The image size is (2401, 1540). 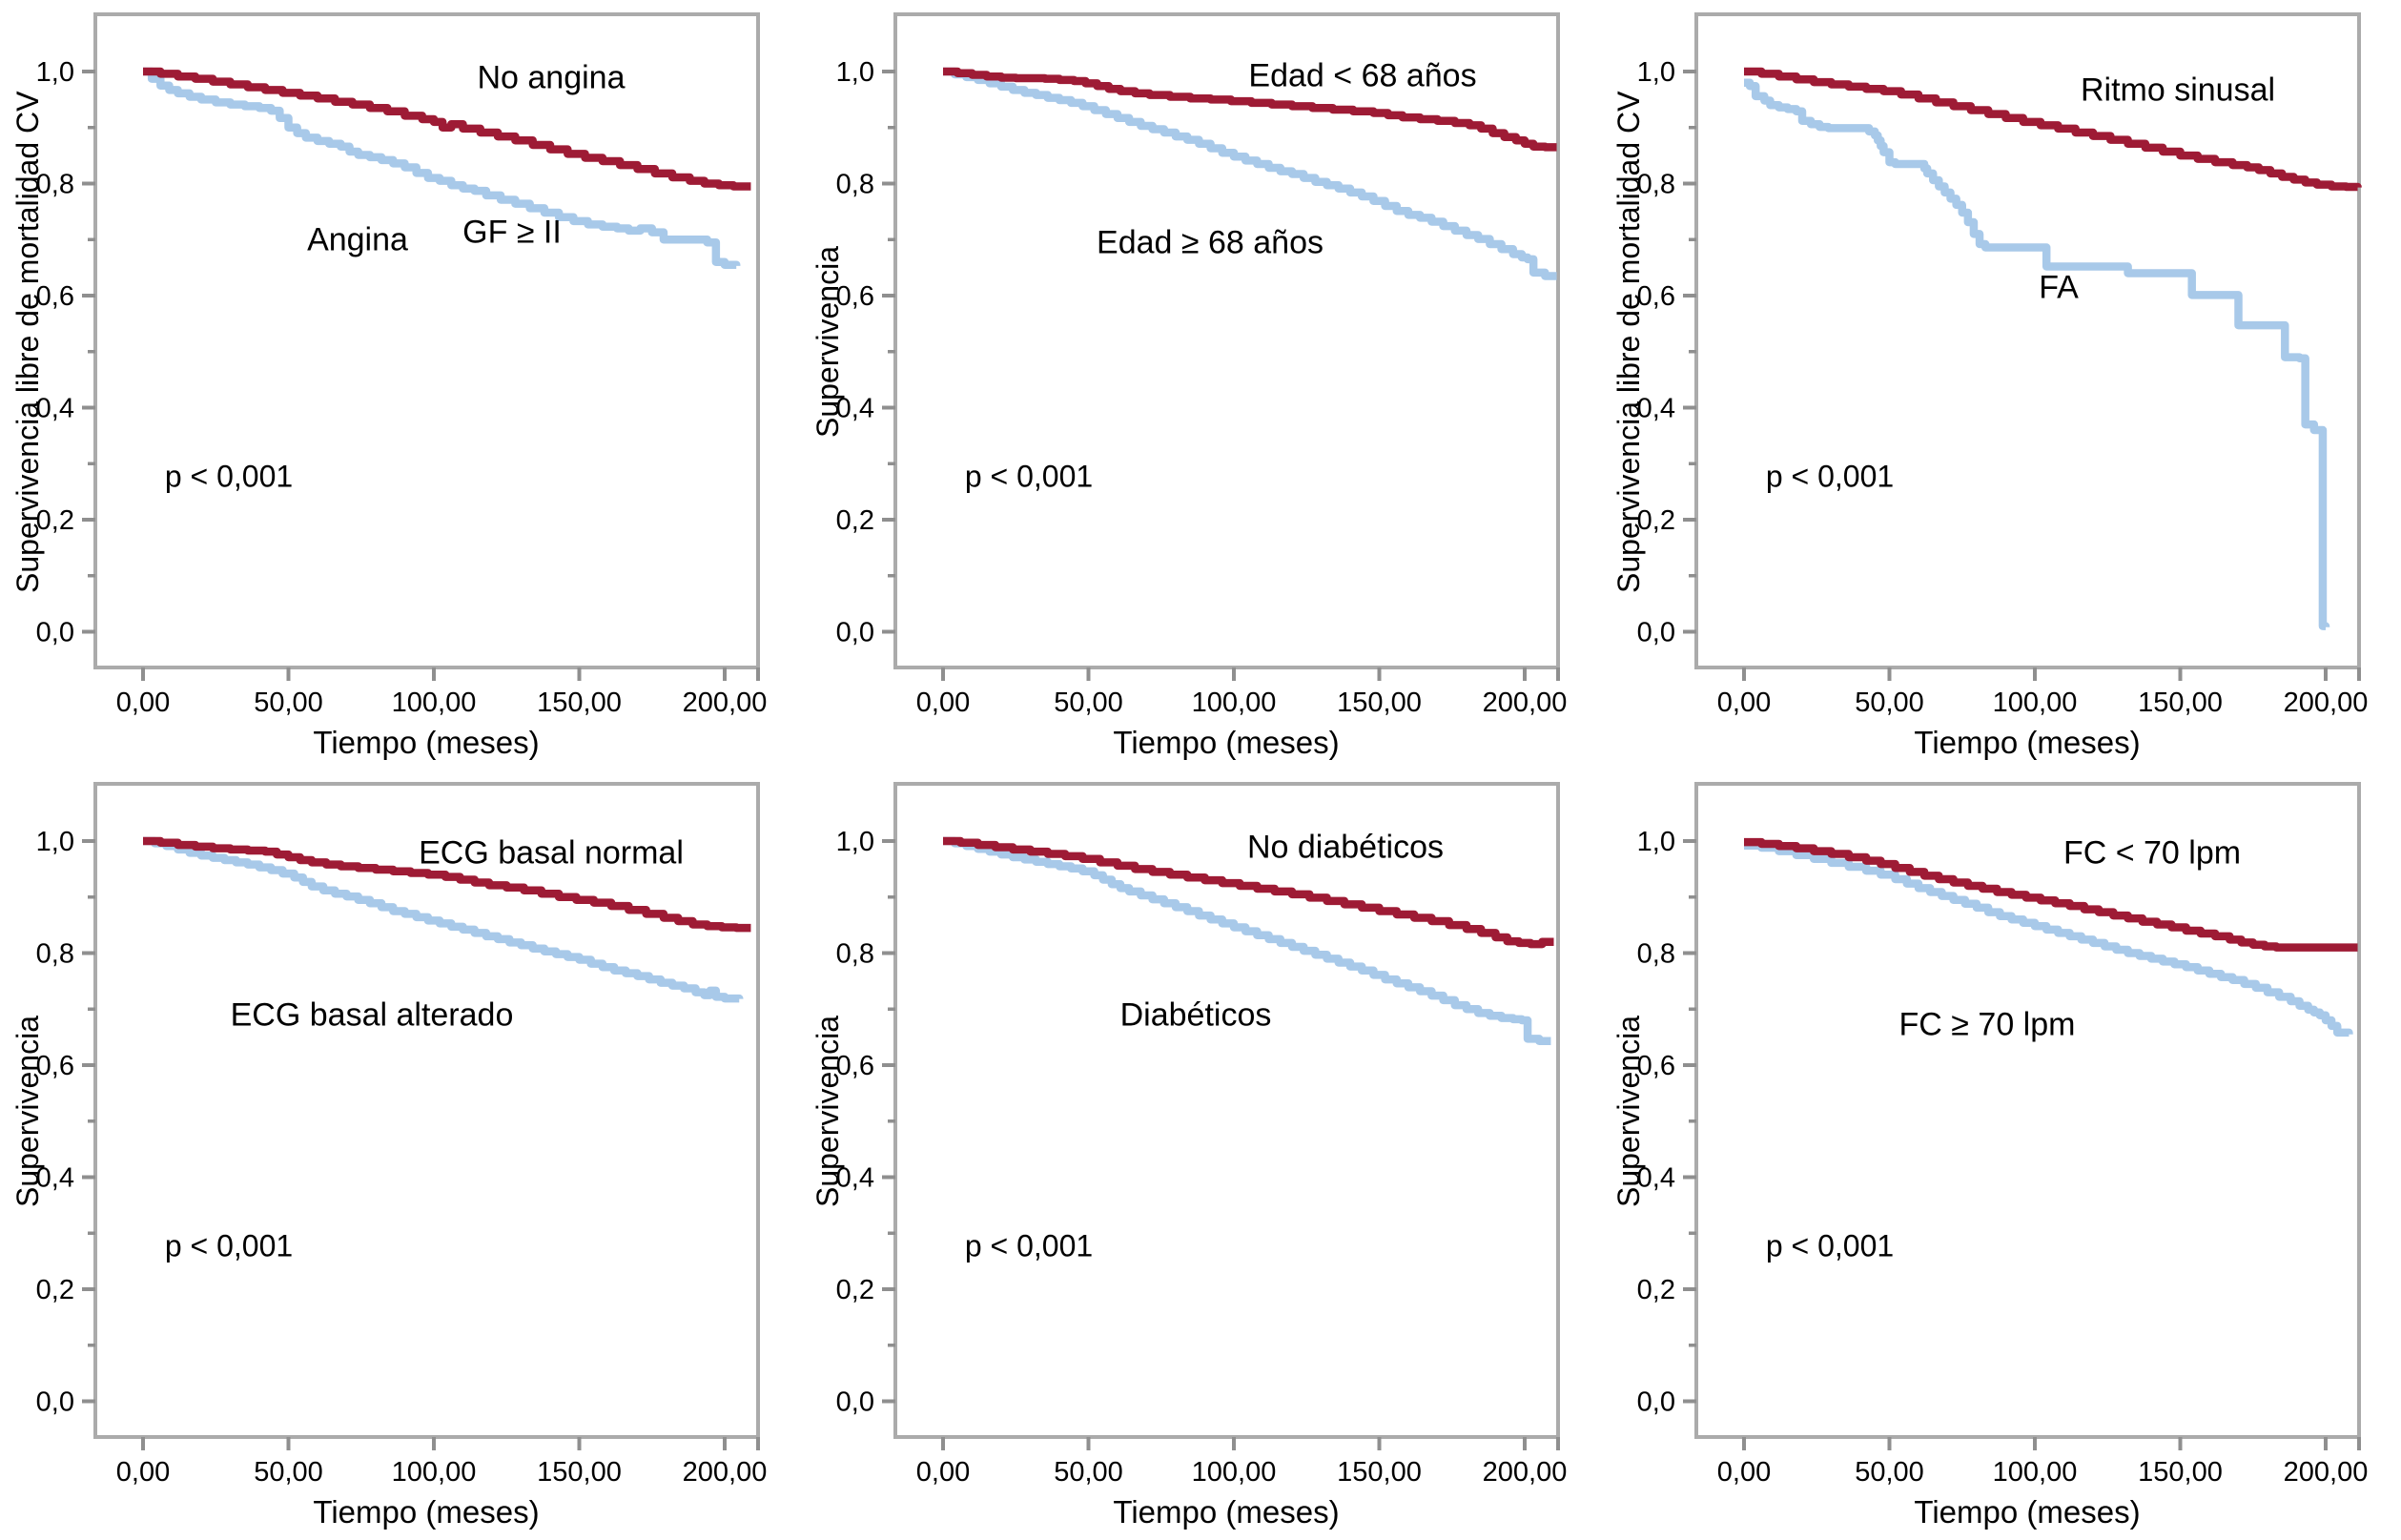 I want to click on curve-label-blue: FA, so click(x=2059, y=287).